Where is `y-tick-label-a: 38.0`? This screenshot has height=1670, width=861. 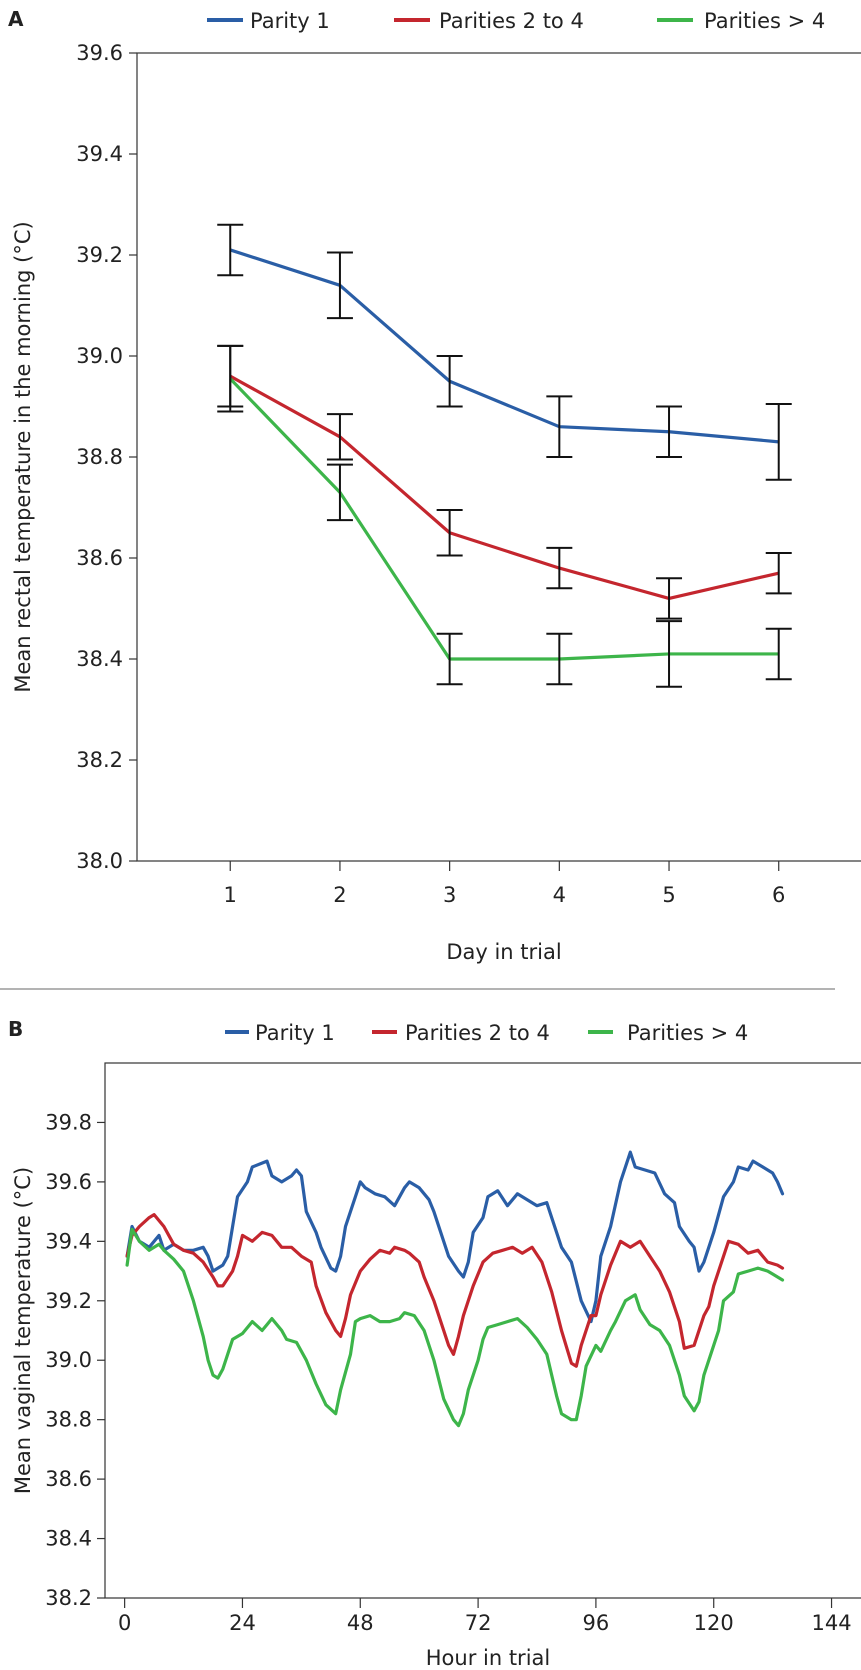 y-tick-label-a: 38.0 is located at coordinates (99, 861).